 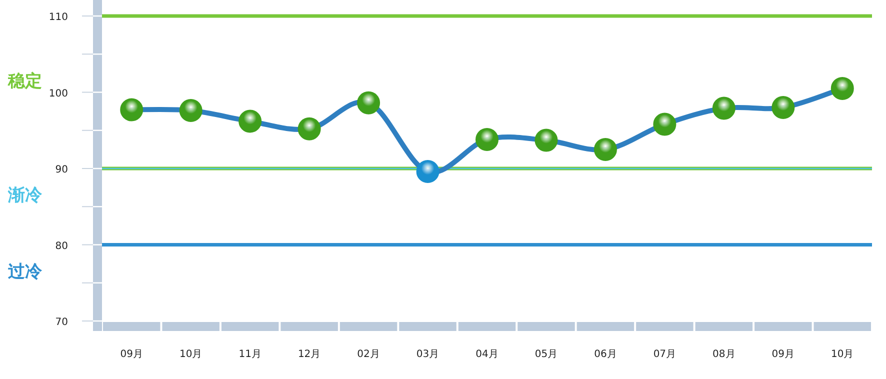 What do you see at coordinates (428, 354) in the screenshot?
I see `x-tick-label: 03月` at bounding box center [428, 354].